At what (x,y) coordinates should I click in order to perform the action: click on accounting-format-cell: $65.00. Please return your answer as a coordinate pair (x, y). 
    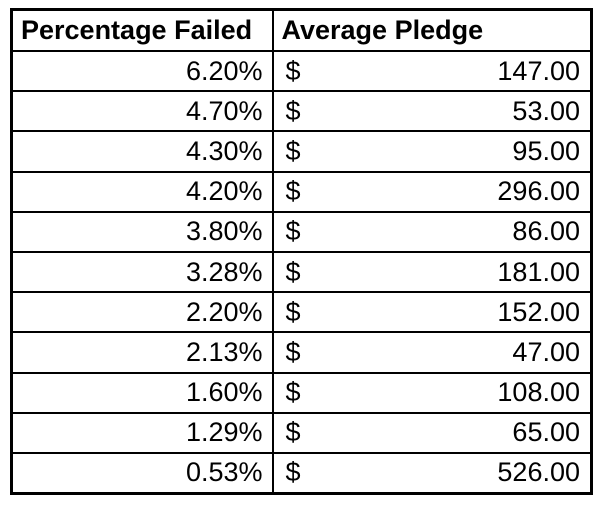
    Looking at the image, I should click on (432, 432).